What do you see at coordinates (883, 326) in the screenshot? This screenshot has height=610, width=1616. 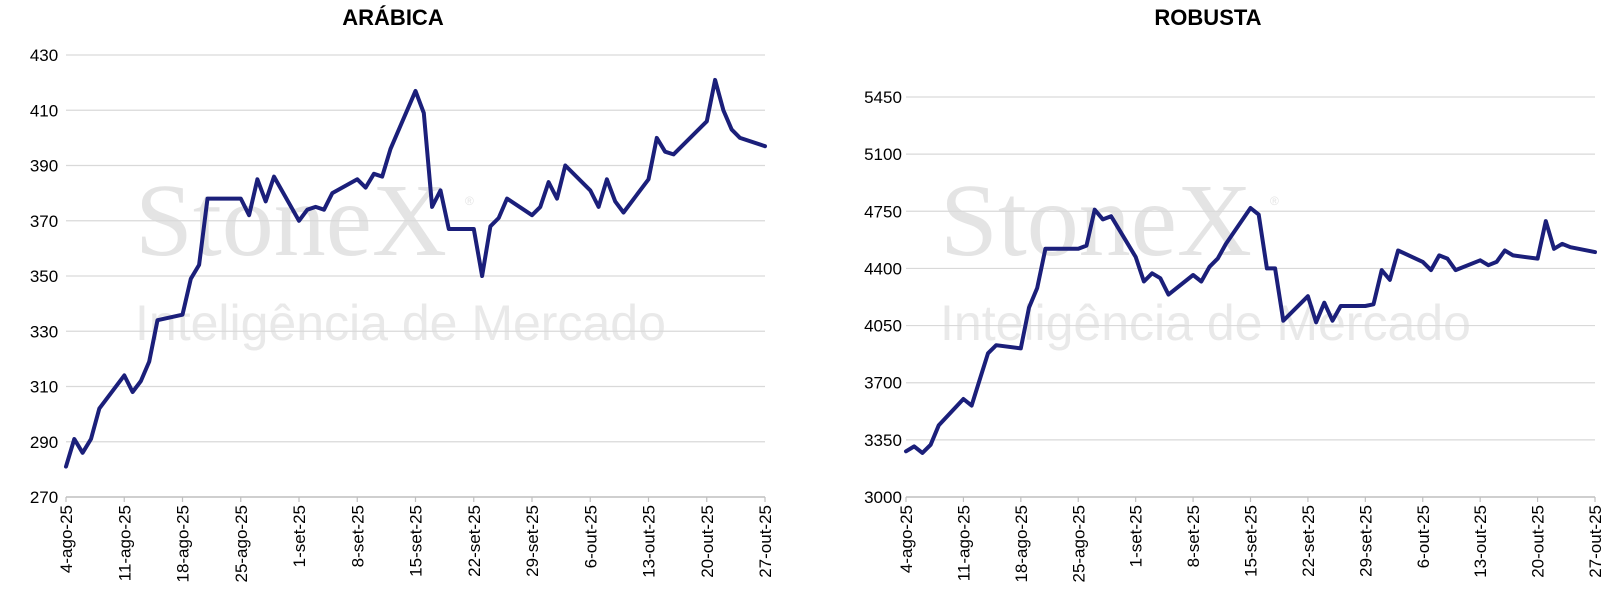 I see `y-tick-label: 4050` at bounding box center [883, 326].